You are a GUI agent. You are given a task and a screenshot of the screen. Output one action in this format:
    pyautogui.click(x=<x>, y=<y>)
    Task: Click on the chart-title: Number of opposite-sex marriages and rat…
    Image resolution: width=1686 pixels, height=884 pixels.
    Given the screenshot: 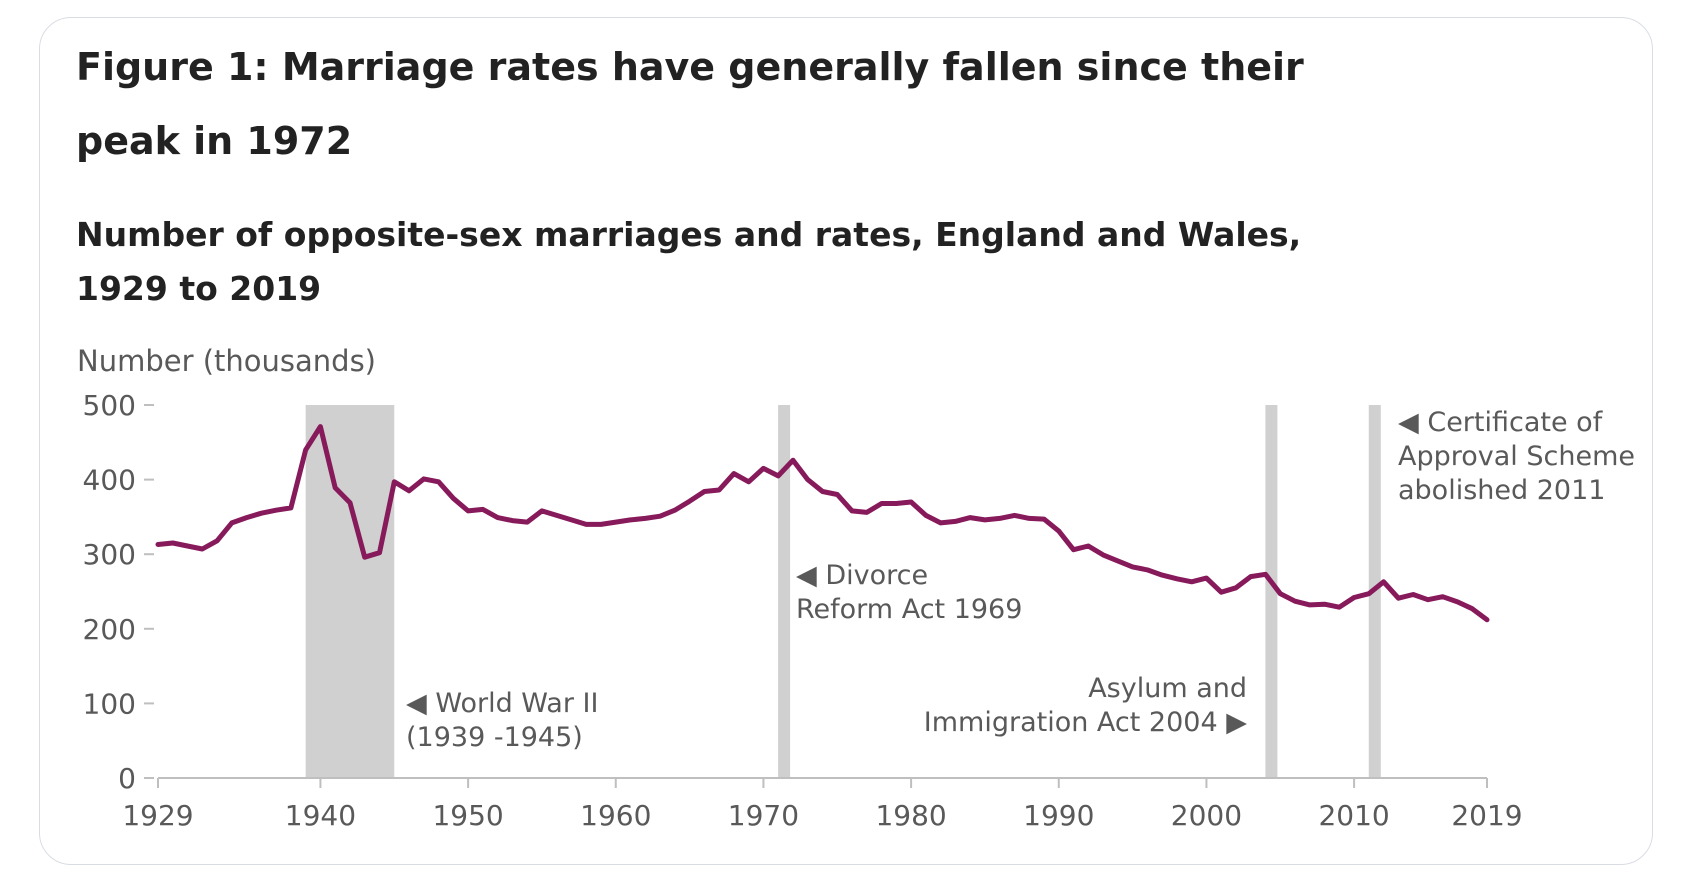 What is the action you would take?
    pyautogui.click(x=689, y=261)
    